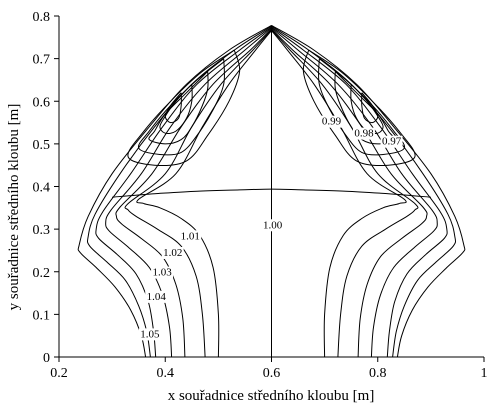 Image resolution: width=504 pixels, height=415 pixels. What do you see at coordinates (271, 396) in the screenshot?
I see `x-axis-title: x souřadnice středního kloubu [m]` at bounding box center [271, 396].